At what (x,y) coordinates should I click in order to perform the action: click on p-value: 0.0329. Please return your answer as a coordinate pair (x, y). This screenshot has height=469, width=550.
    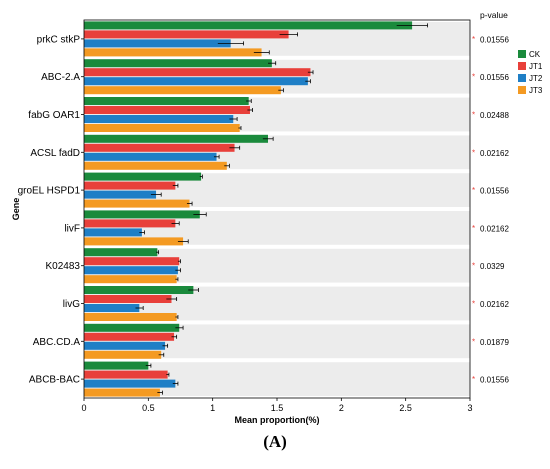
    Looking at the image, I should click on (492, 266).